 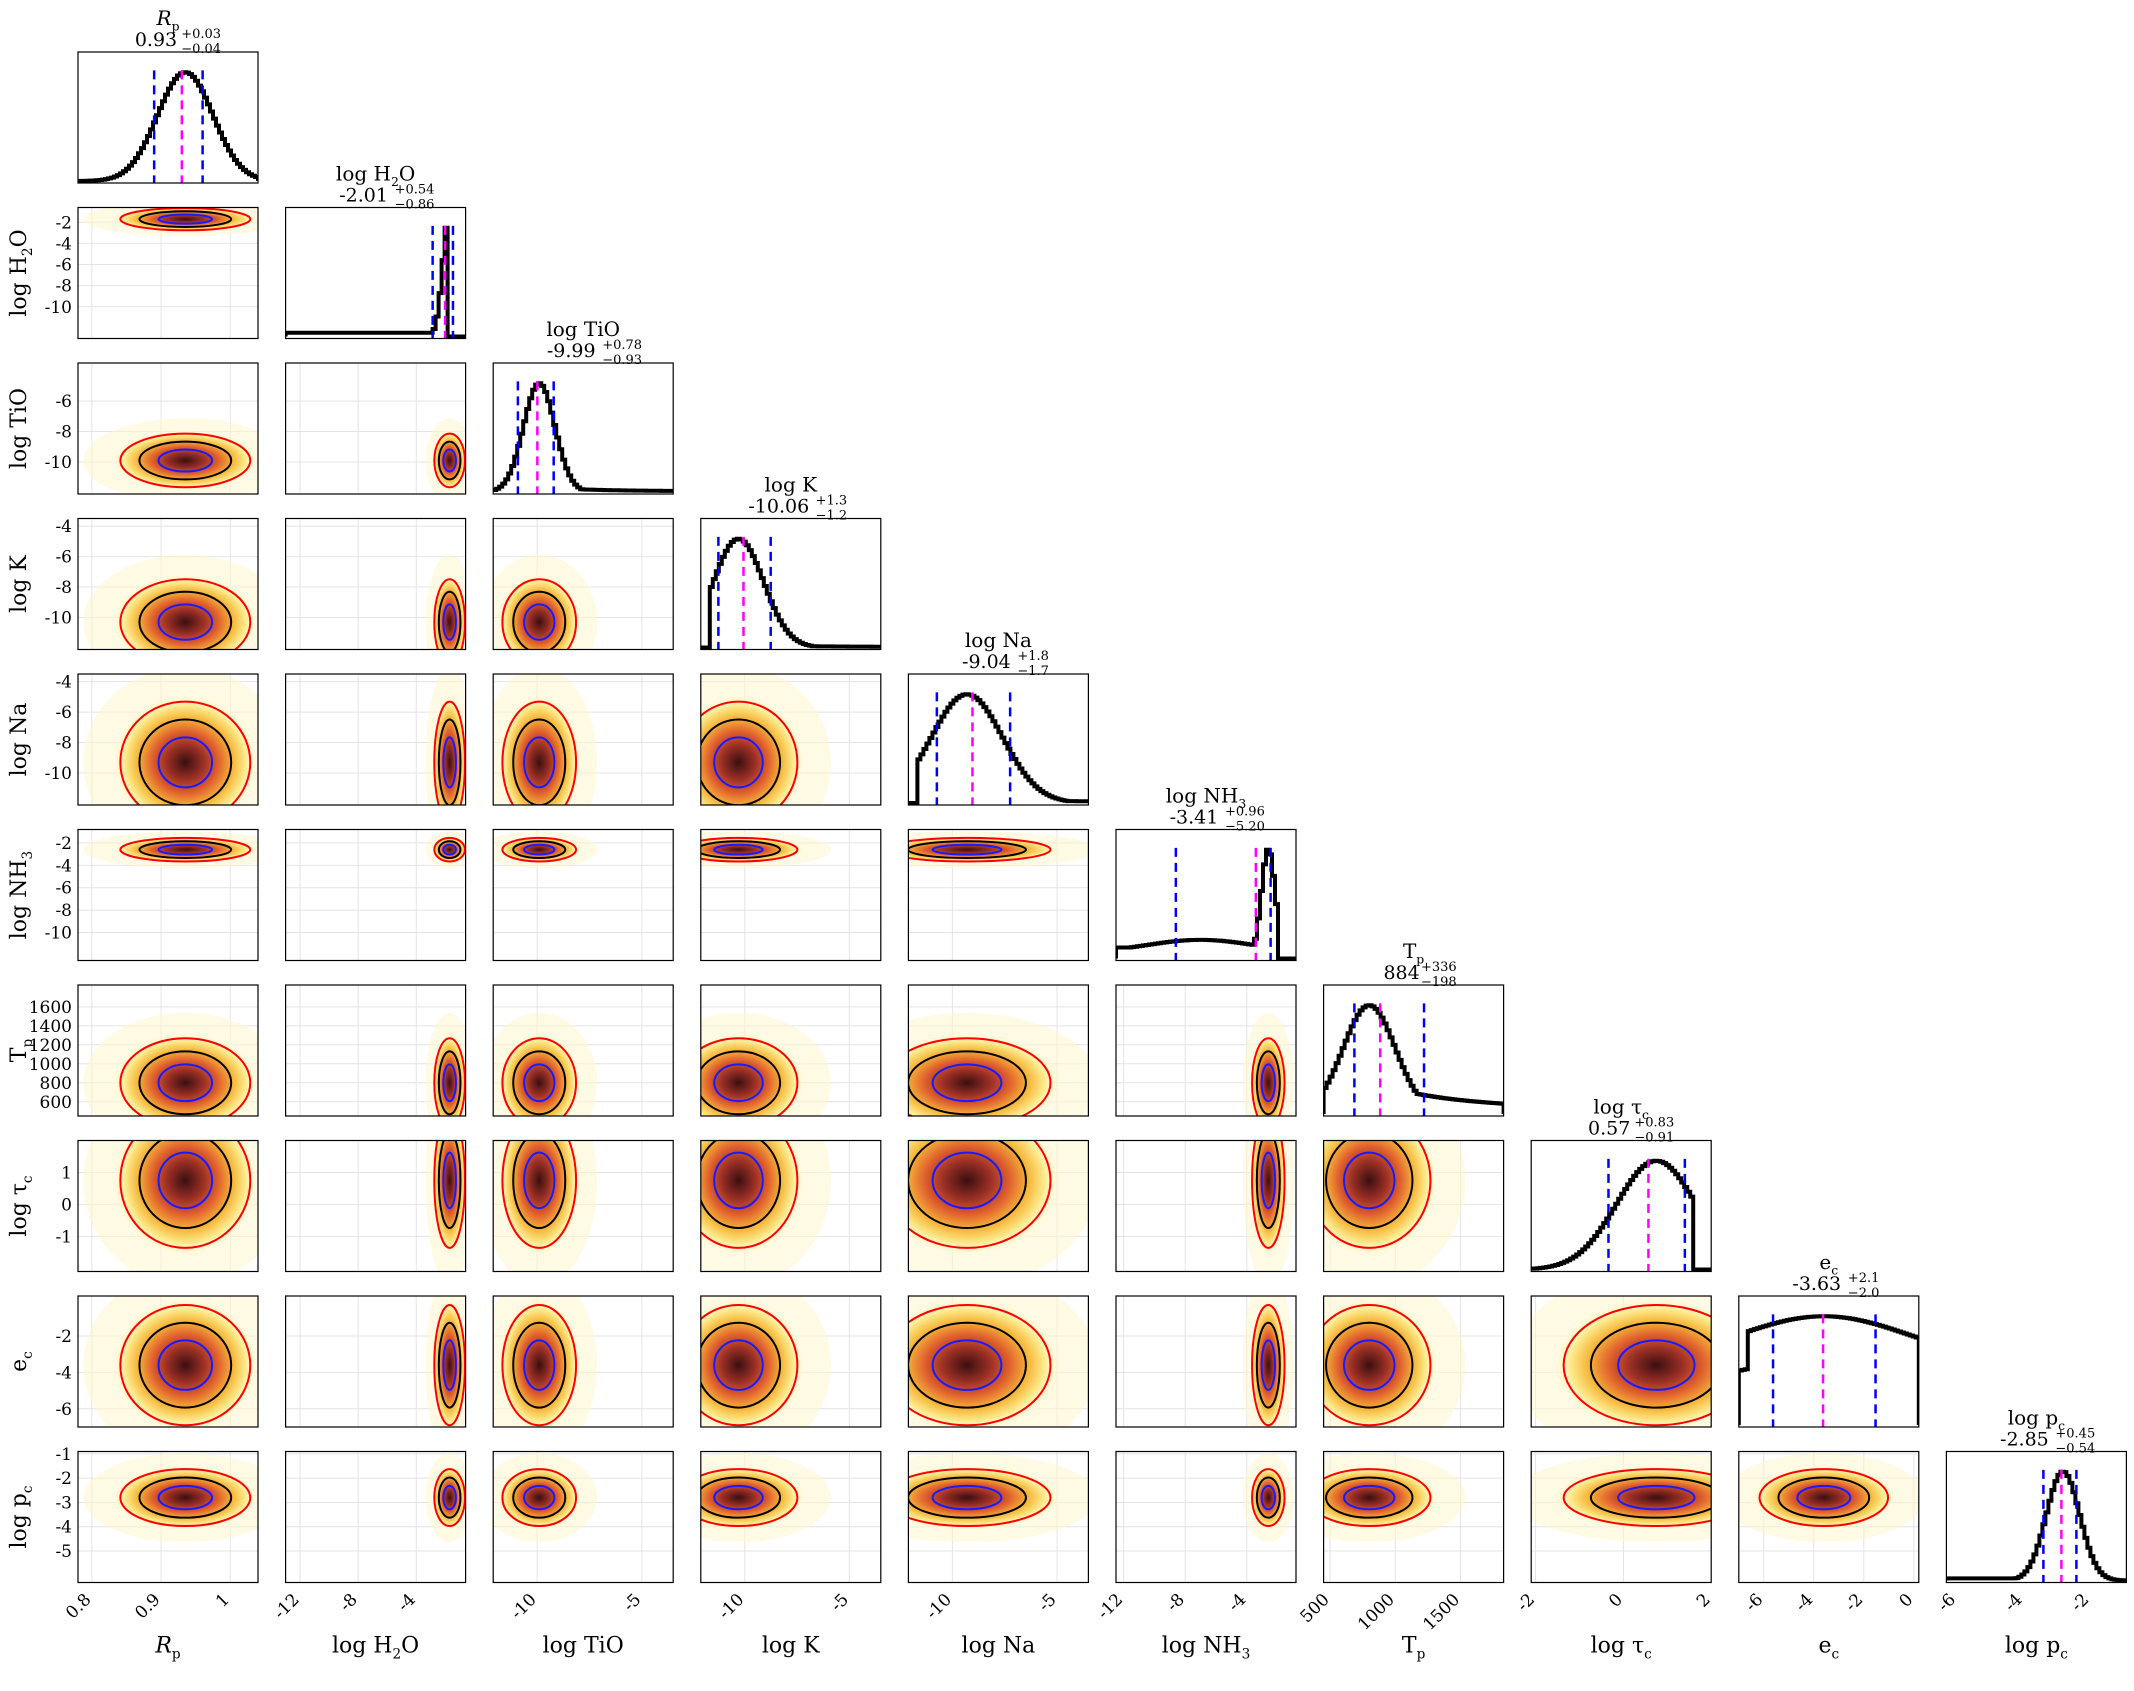 What do you see at coordinates (58, 619) in the screenshot?
I see `y-tick-label: -10` at bounding box center [58, 619].